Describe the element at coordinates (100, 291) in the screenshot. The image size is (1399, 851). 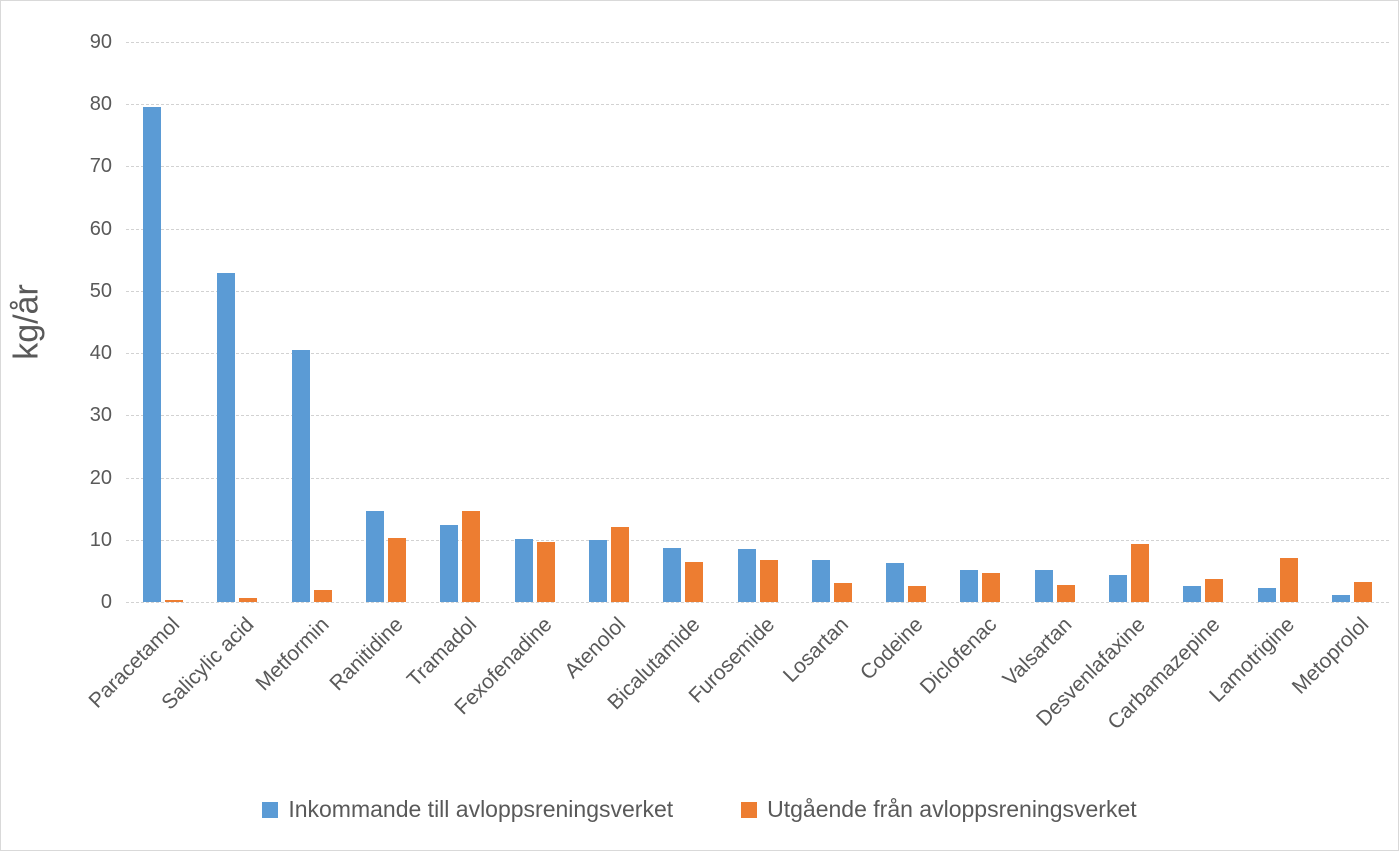
I see `ytick-label: 50` at that location.